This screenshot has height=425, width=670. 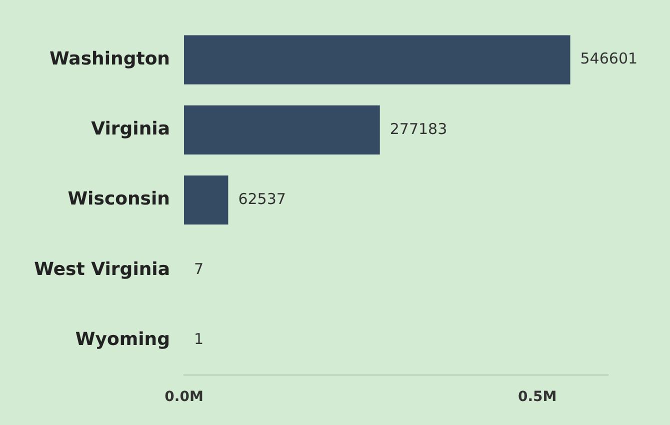 I want to click on y-tick-label: Washington, so click(x=109, y=59).